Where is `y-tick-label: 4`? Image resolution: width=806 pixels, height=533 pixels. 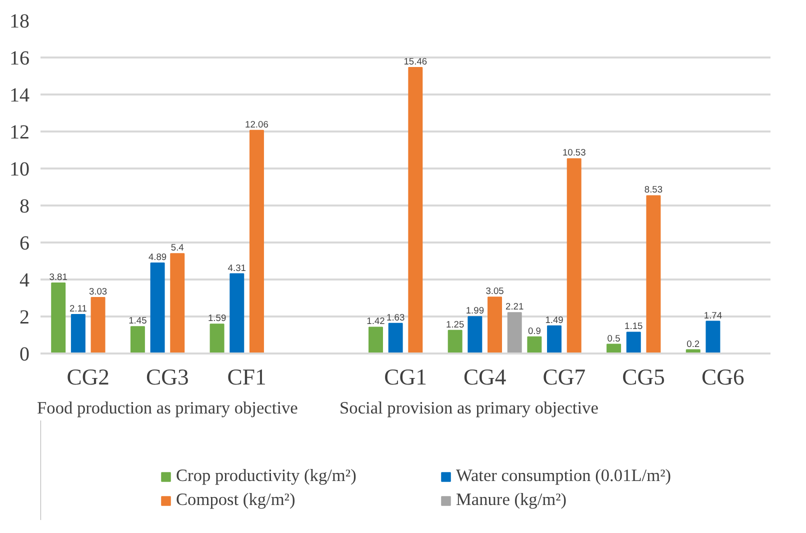
y-tick-label: 4 is located at coordinates (25, 281).